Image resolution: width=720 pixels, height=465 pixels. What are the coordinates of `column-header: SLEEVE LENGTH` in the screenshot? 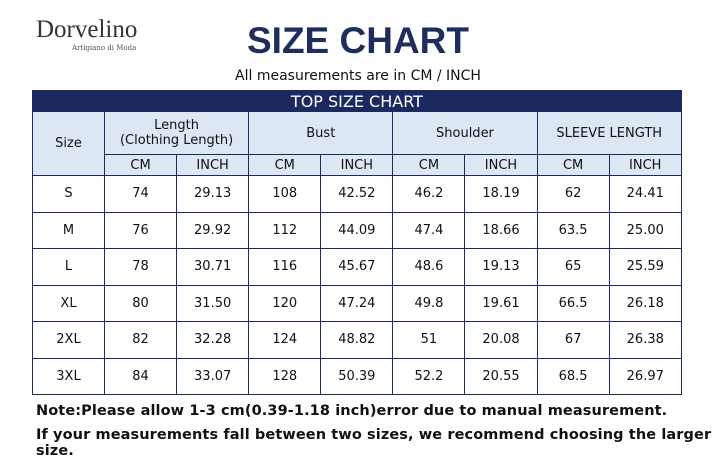 It's located at (609, 133).